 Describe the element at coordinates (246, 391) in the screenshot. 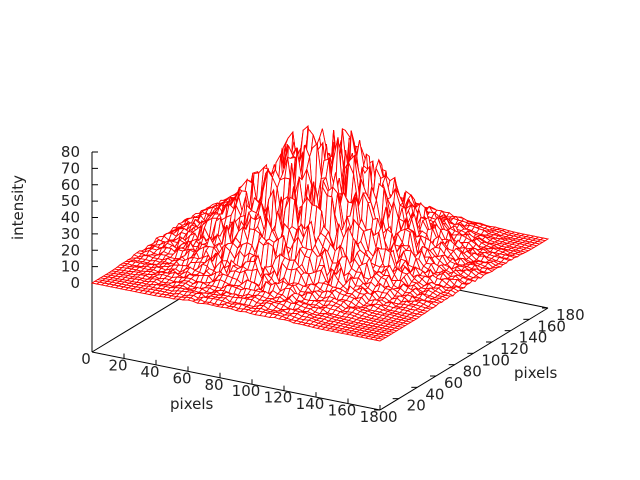

I see `x-tick-label: 100` at that location.